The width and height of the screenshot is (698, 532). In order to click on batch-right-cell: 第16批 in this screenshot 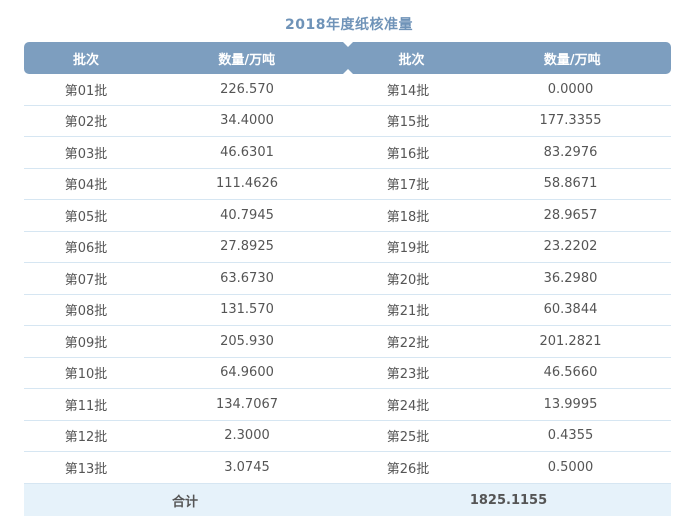, I will do `click(408, 154)`.